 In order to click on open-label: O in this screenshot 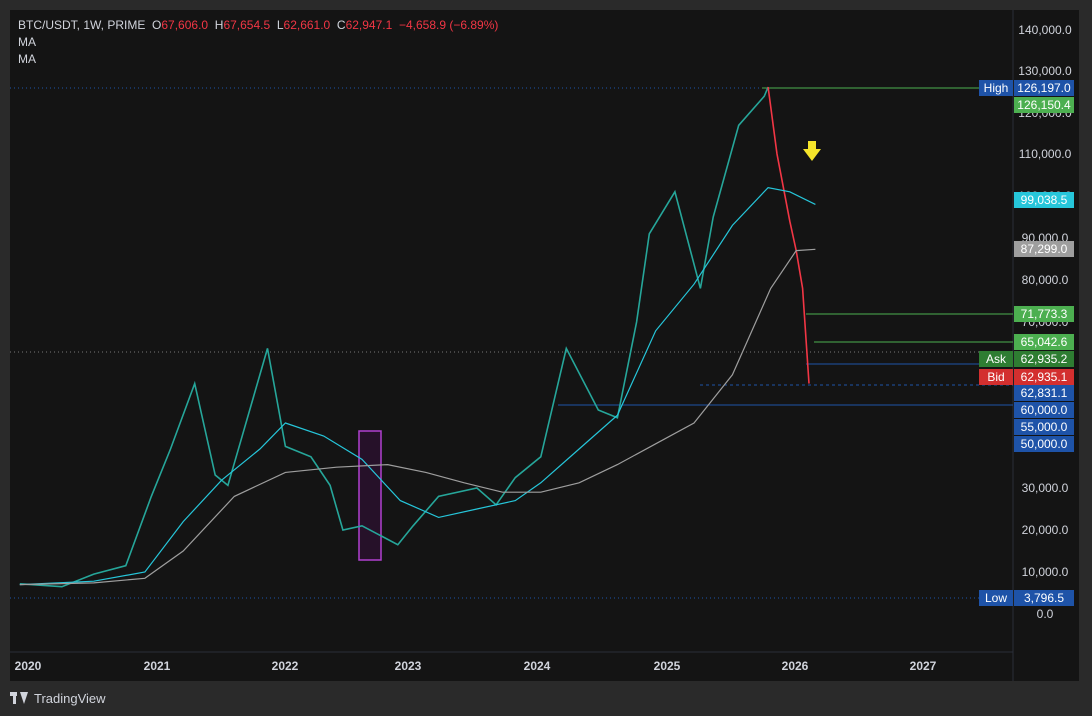, I will do `click(157, 25)`.